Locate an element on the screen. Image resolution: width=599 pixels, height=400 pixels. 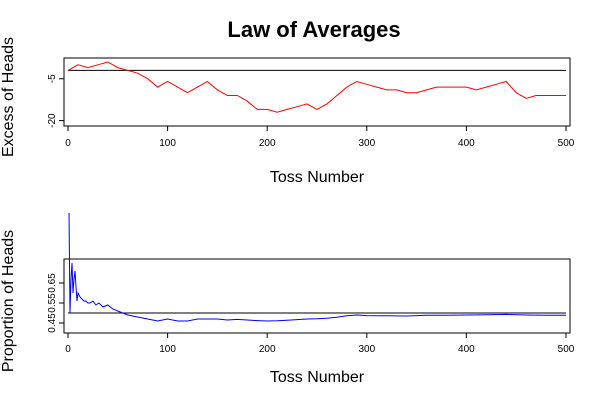
excess-of-heads-plot-frame is located at coordinates (317, 92).